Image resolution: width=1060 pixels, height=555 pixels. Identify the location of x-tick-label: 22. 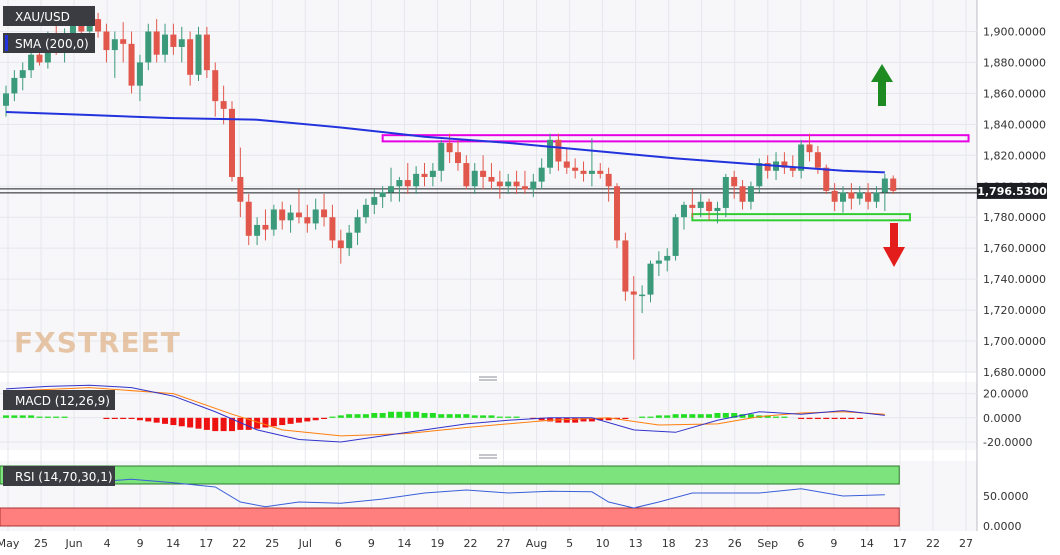
(239, 543).